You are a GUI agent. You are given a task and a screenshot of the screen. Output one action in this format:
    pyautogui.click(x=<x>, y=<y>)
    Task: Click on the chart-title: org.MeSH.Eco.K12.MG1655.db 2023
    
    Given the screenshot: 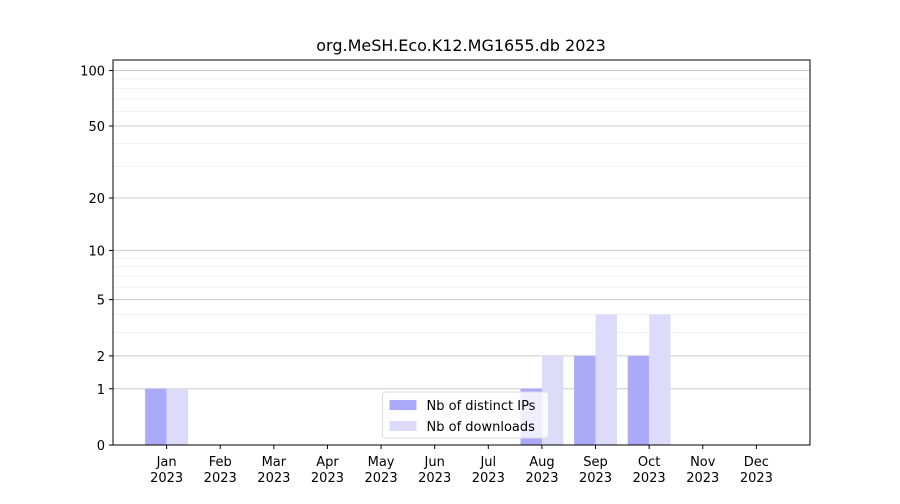 What is the action you would take?
    pyautogui.click(x=461, y=45)
    